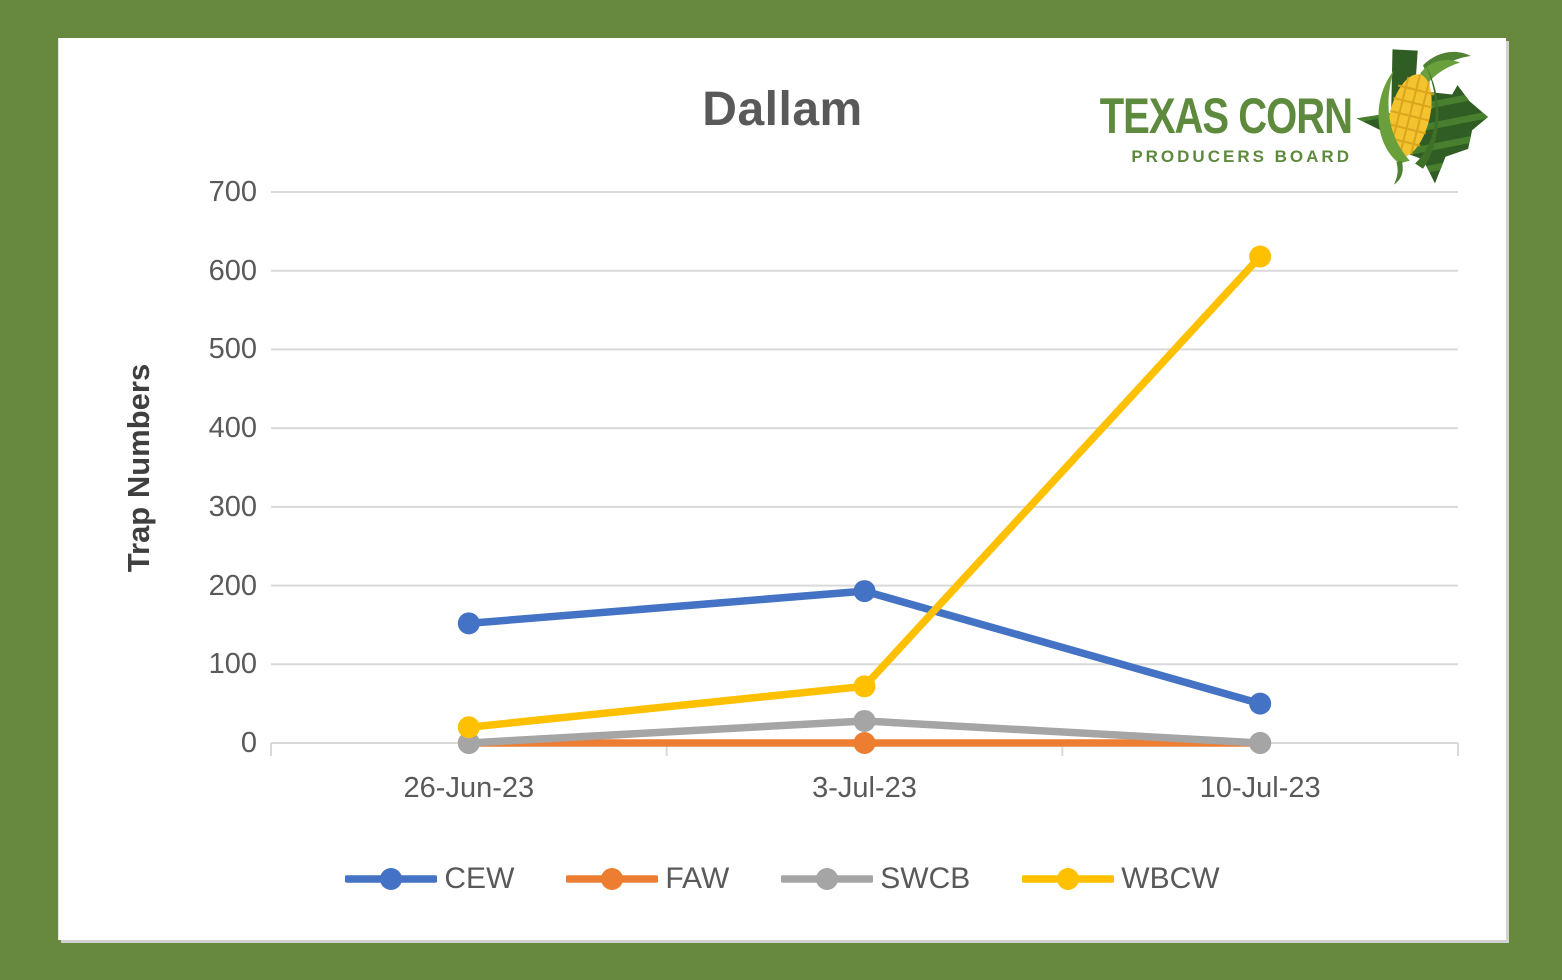 This screenshot has width=1562, height=980. Describe the element at coordinates (1170, 878) in the screenshot. I see `legend-label-wbcw: WBCW` at that location.